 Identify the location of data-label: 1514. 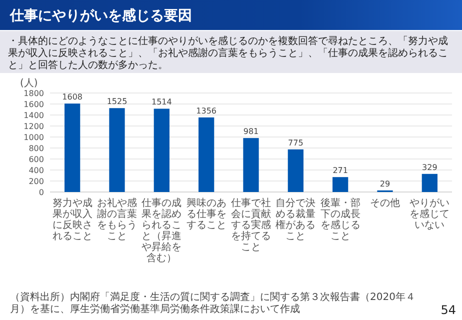
(161, 102).